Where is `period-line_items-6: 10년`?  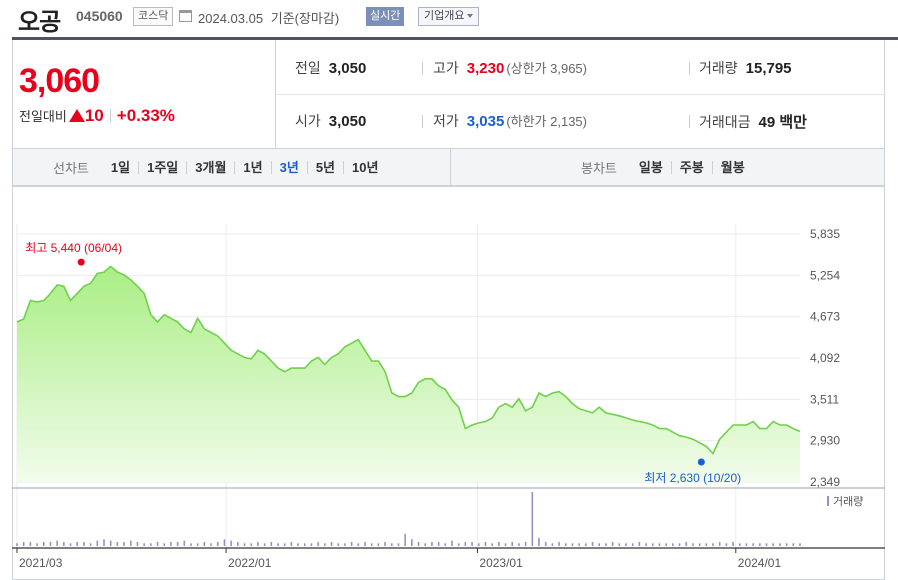
period-line_items-6: 10년 is located at coordinates (364, 167).